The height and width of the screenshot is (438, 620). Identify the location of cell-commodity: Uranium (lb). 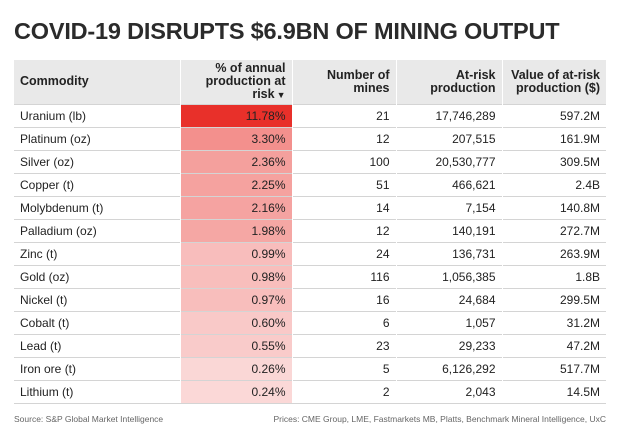
(97, 115).